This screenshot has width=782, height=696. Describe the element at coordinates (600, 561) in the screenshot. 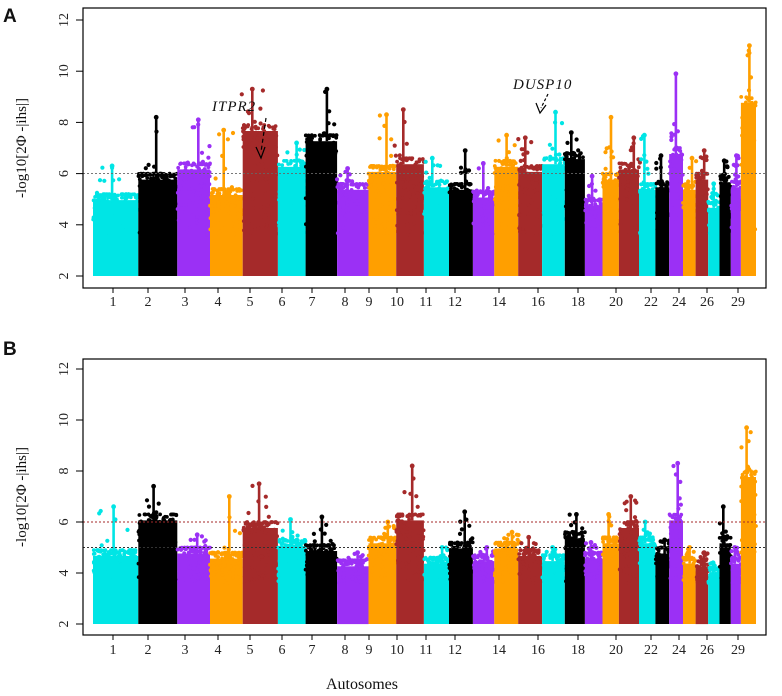

I see `chromosome-18-point` at that location.